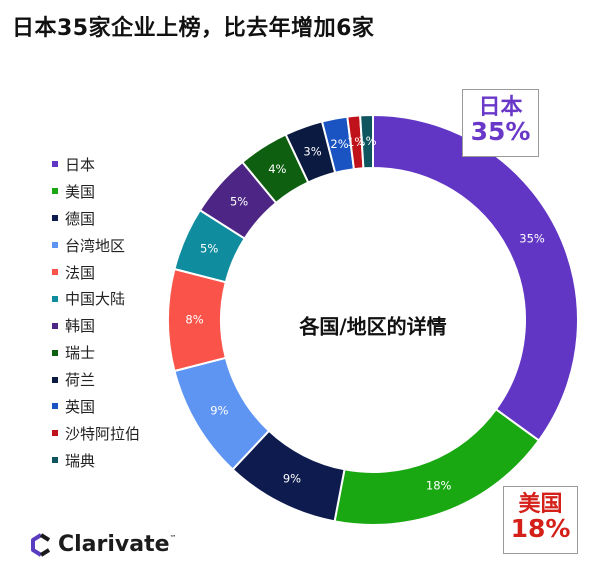  Describe the element at coordinates (80, 460) in the screenshot. I see `legend-label: 瑞典` at that location.